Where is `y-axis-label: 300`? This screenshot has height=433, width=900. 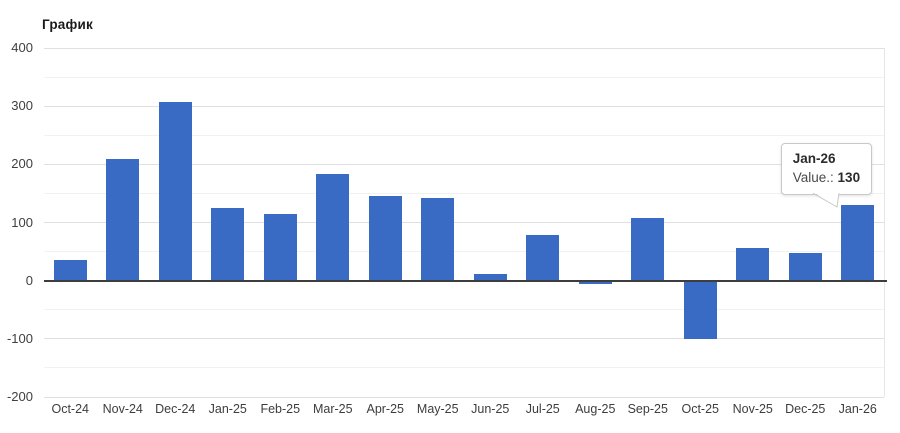
y-axis-label: 300 is located at coordinates (22, 106).